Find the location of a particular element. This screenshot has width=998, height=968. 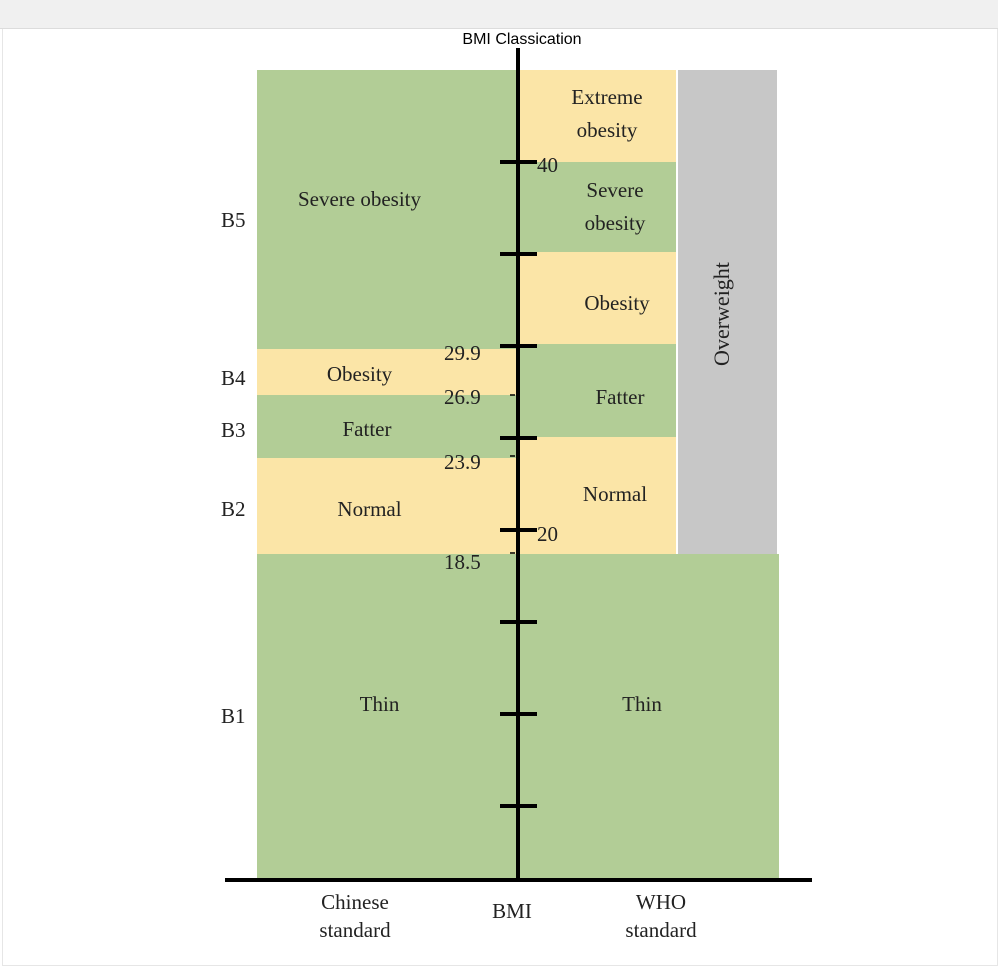

who-band-extreme-obesity is located at coordinates (597, 116).